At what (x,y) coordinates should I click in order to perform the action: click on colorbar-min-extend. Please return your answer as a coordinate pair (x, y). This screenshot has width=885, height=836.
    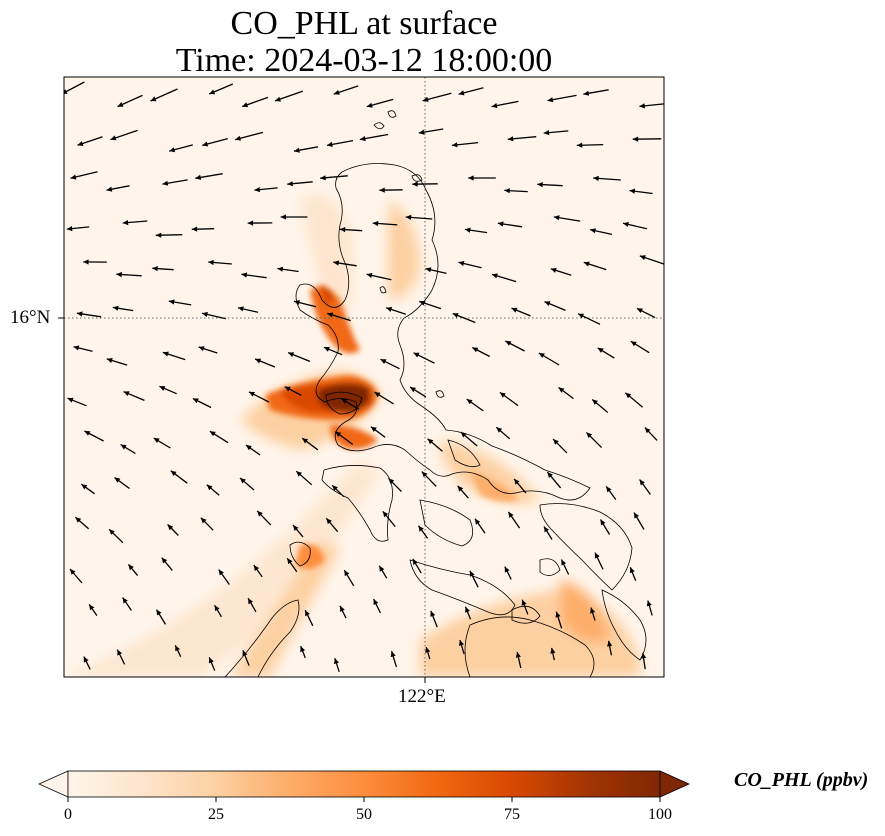
    Looking at the image, I should click on (53, 784).